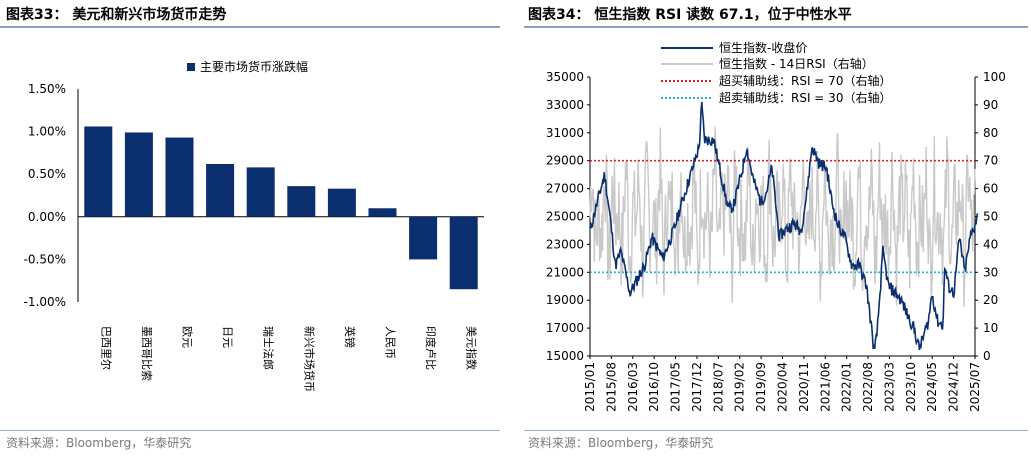  I want to click on category-label: 人民币, so click(390, 342).